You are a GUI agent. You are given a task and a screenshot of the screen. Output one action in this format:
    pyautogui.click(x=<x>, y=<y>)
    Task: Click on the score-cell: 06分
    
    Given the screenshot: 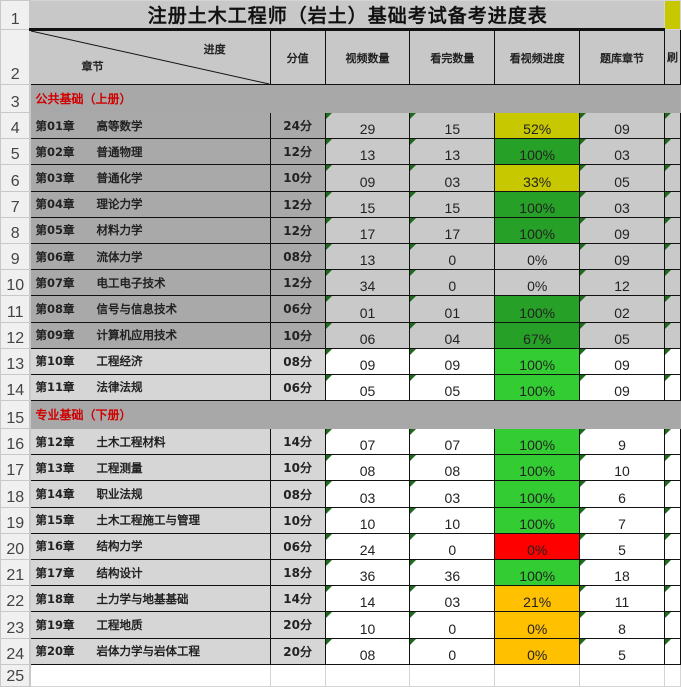 What is the action you would take?
    pyautogui.click(x=297, y=309)
    